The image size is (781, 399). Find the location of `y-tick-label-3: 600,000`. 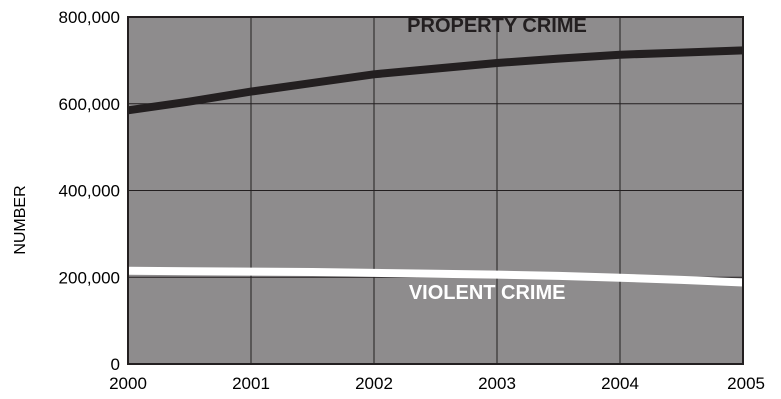

y-tick-label-3: 600,000 is located at coordinates (89, 104).